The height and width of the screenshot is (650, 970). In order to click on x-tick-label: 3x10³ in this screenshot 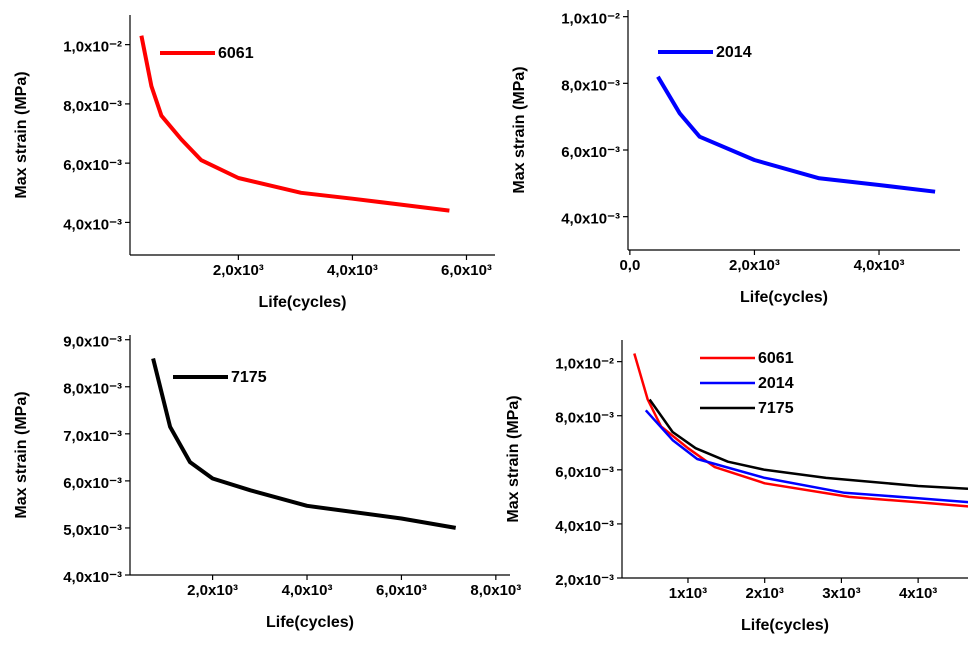, I will do `click(841, 593)`.